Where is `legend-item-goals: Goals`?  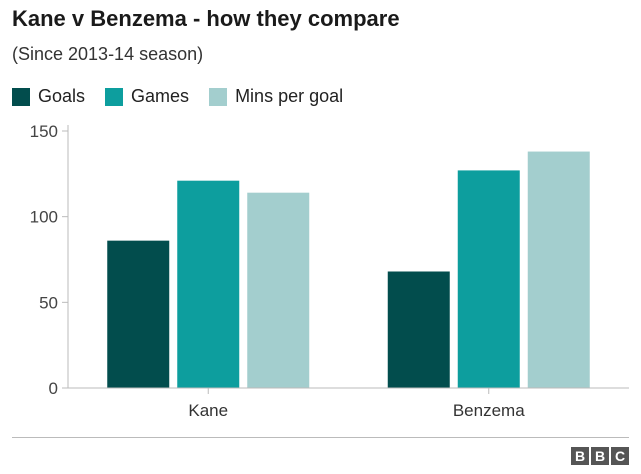
legend-item-goals: Goals is located at coordinates (48, 96).